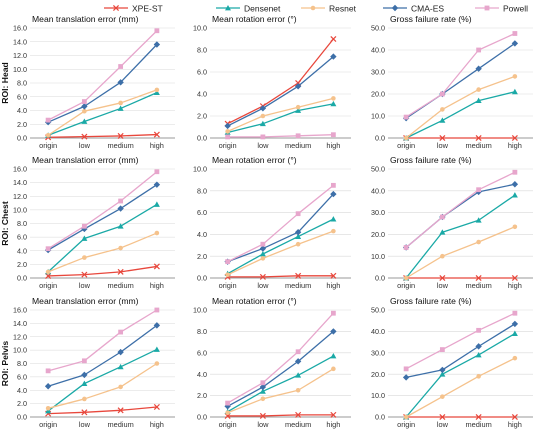 The width and height of the screenshot is (550, 432). Describe the element at coordinates (254, 19) in the screenshot. I see `panel-roi-head-mean-rotation-error-title: Mean rotation error (°)` at that location.